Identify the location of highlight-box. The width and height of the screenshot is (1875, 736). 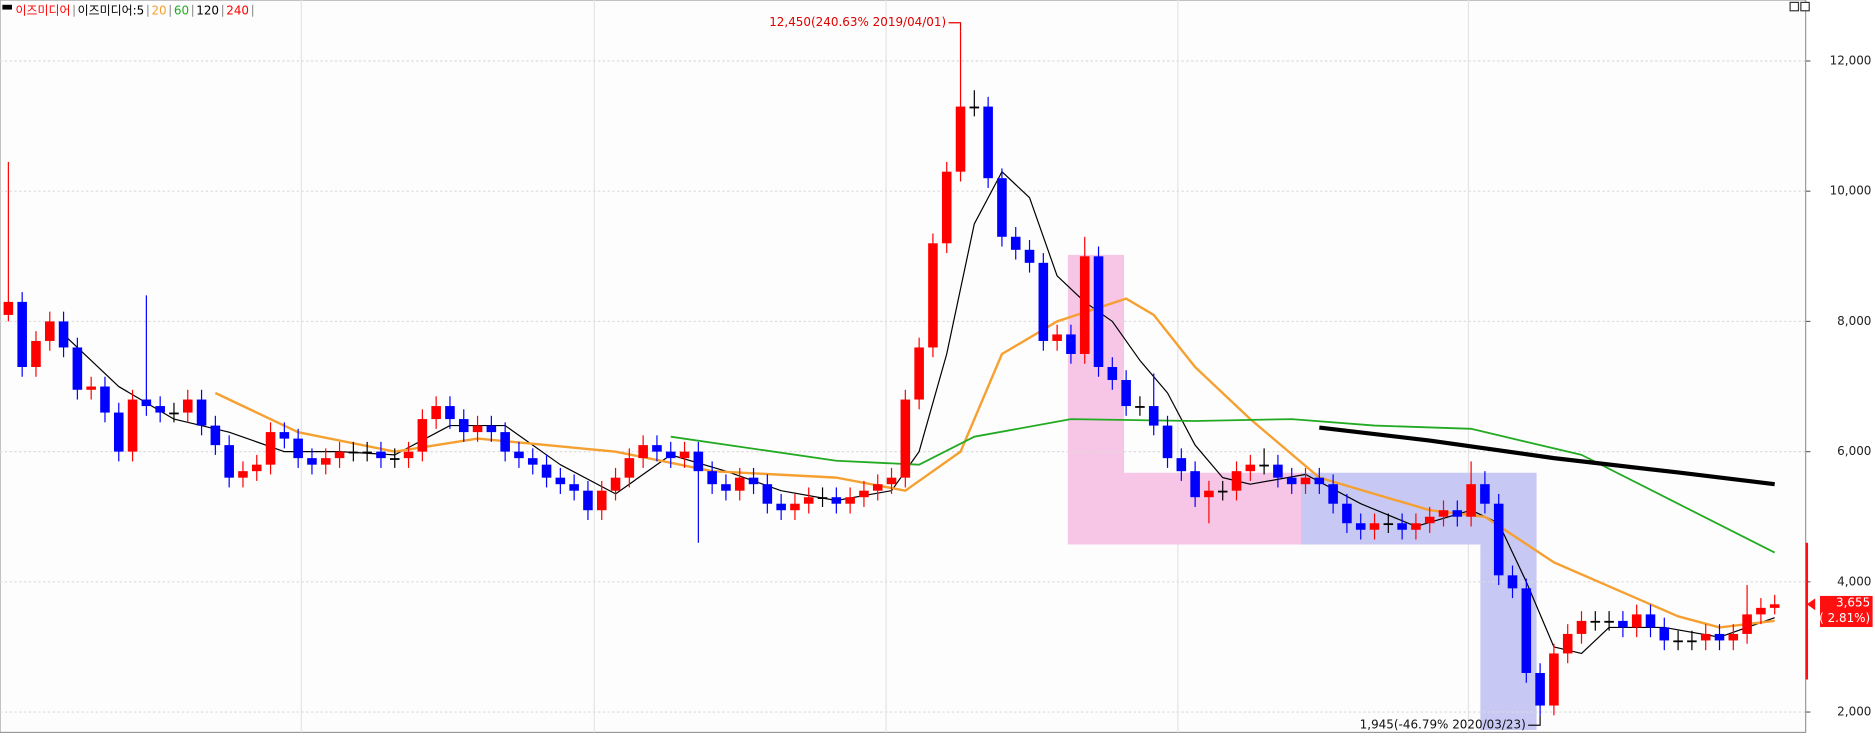
(1184, 399).